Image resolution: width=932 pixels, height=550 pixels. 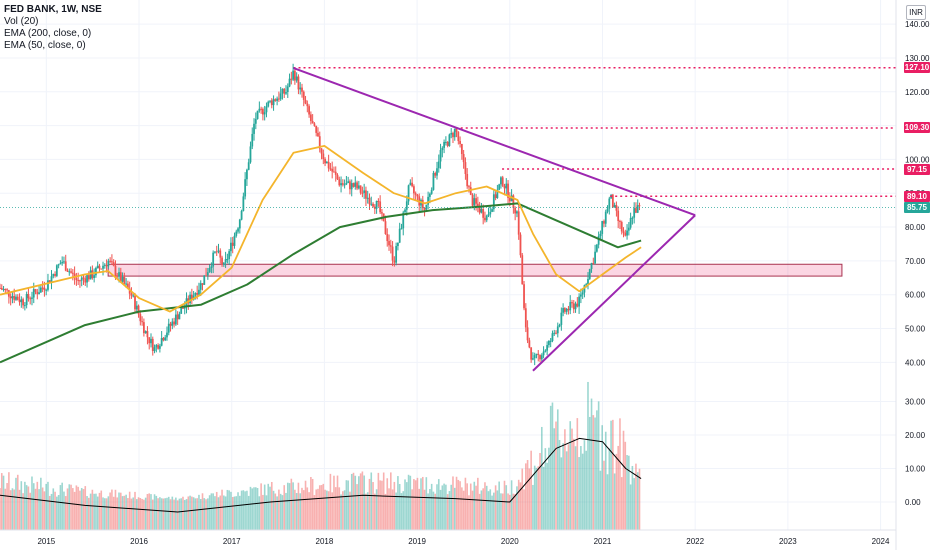 What do you see at coordinates (917, 169) in the screenshot?
I see `level-price-tag: 97.15` at bounding box center [917, 169].